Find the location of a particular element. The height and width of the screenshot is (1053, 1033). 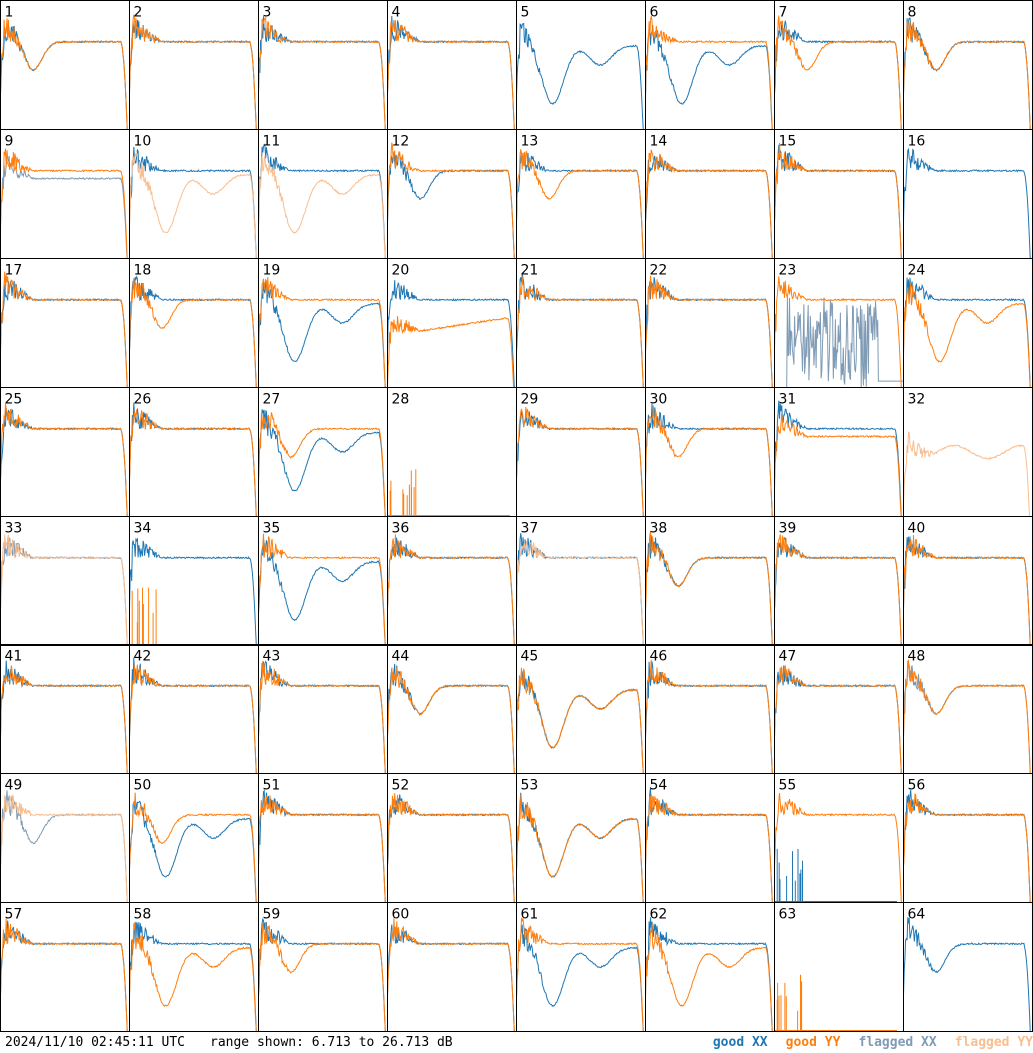

panel-56: 56 is located at coordinates (968, 838).